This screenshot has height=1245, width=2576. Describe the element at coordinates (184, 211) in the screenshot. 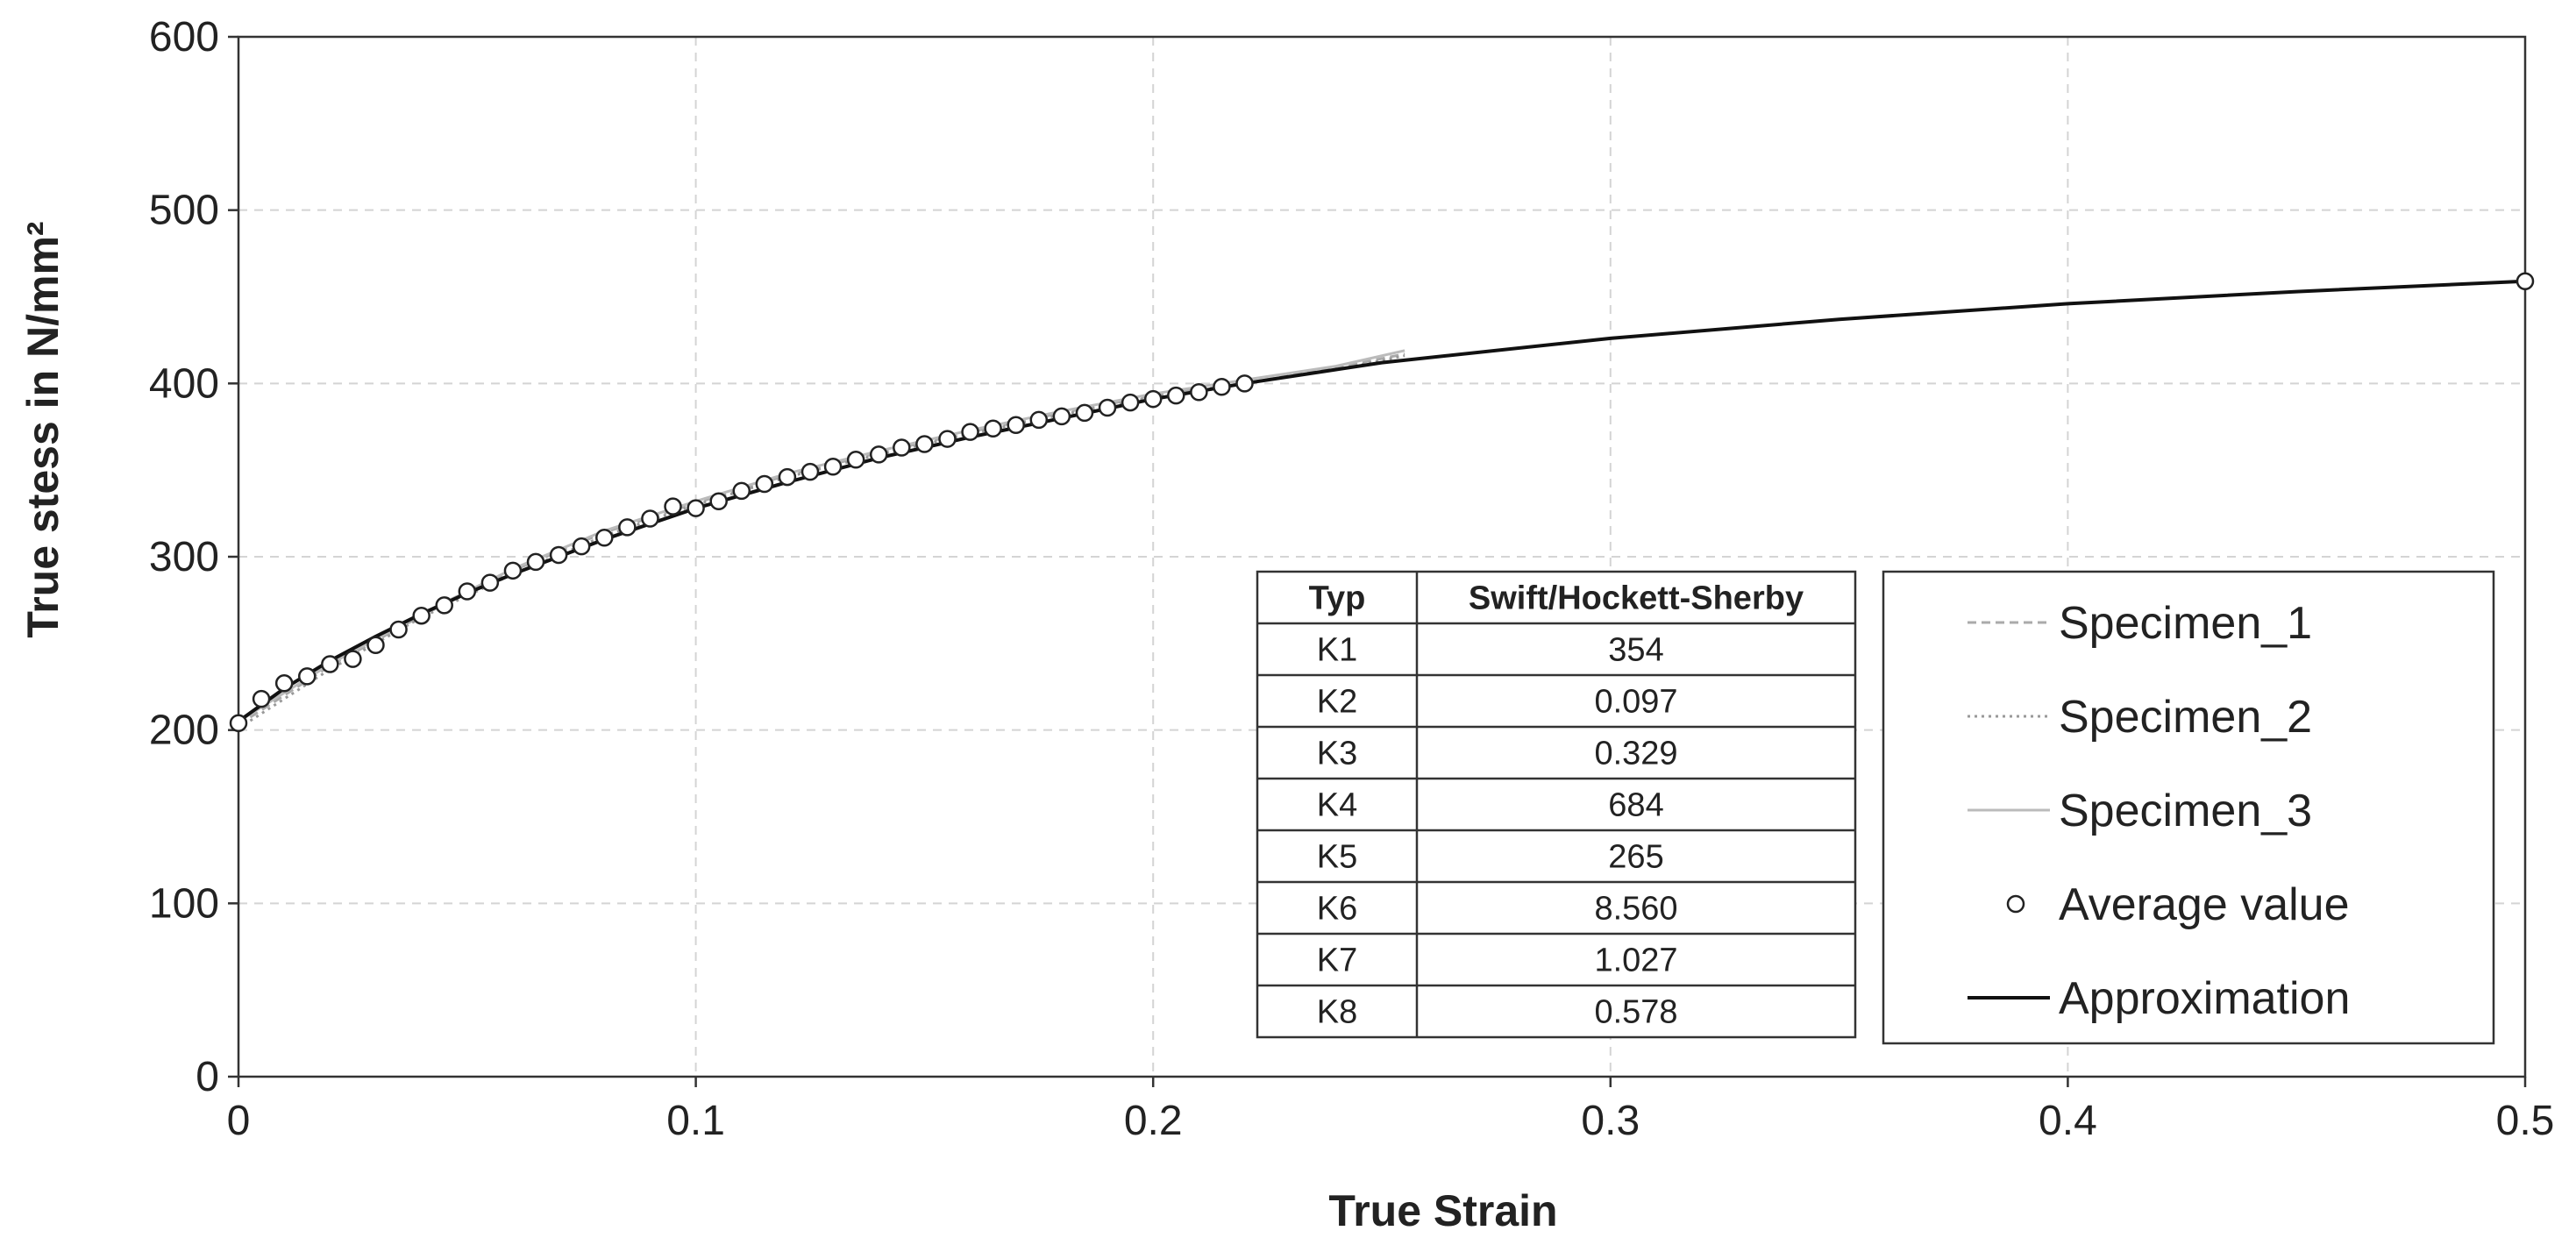

I see `y-tick-label-5: 500` at that location.